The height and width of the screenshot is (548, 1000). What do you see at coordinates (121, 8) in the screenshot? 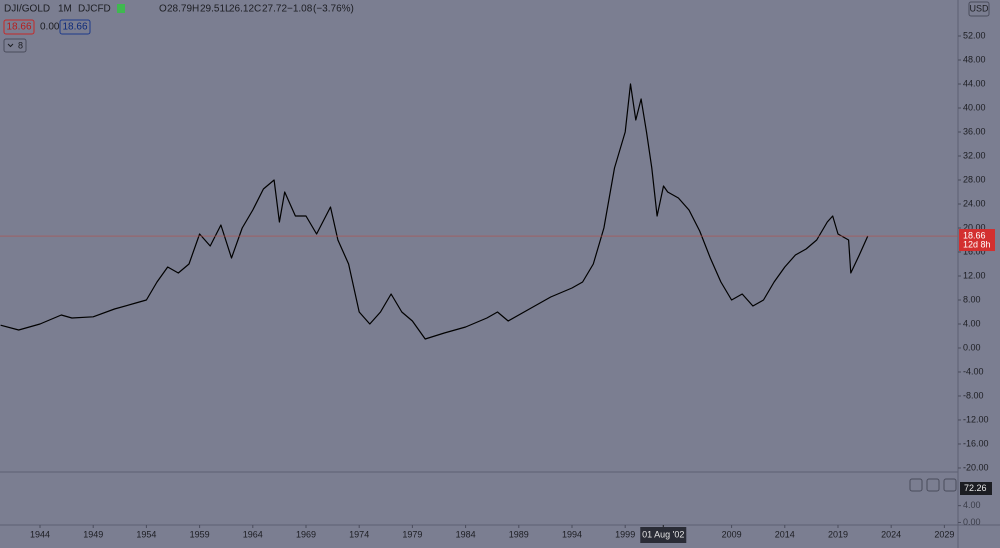
I see `market-flag` at bounding box center [121, 8].